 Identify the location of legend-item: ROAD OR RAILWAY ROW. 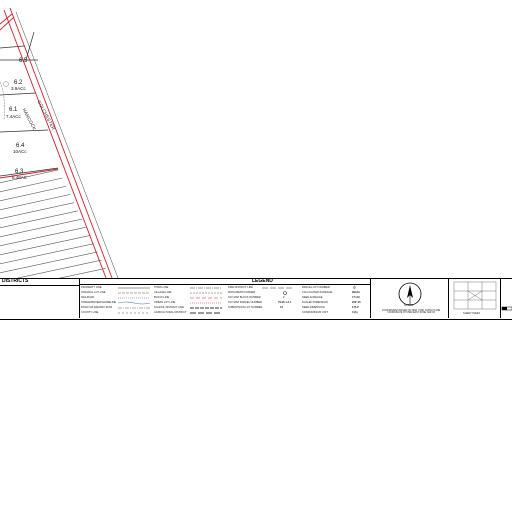
(97, 307).